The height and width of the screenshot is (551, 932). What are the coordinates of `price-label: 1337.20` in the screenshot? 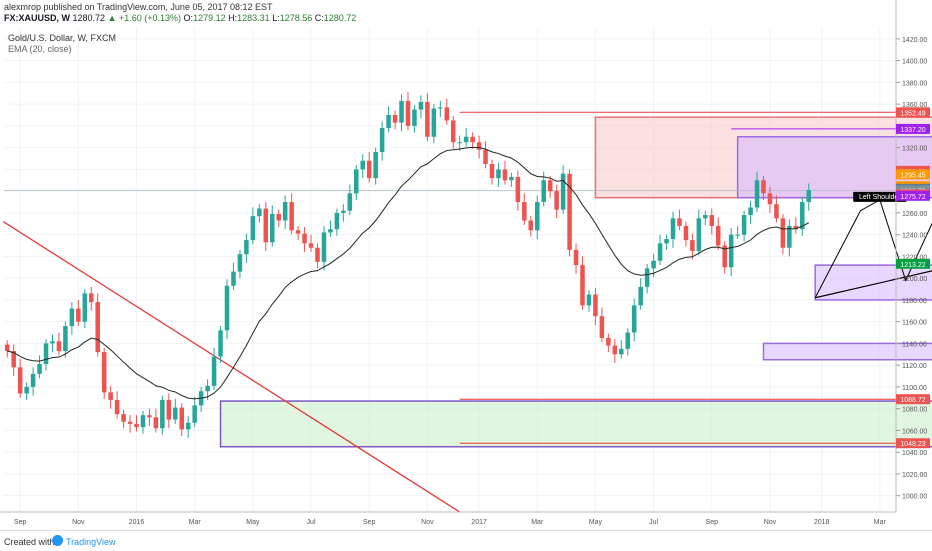 It's located at (912, 130).